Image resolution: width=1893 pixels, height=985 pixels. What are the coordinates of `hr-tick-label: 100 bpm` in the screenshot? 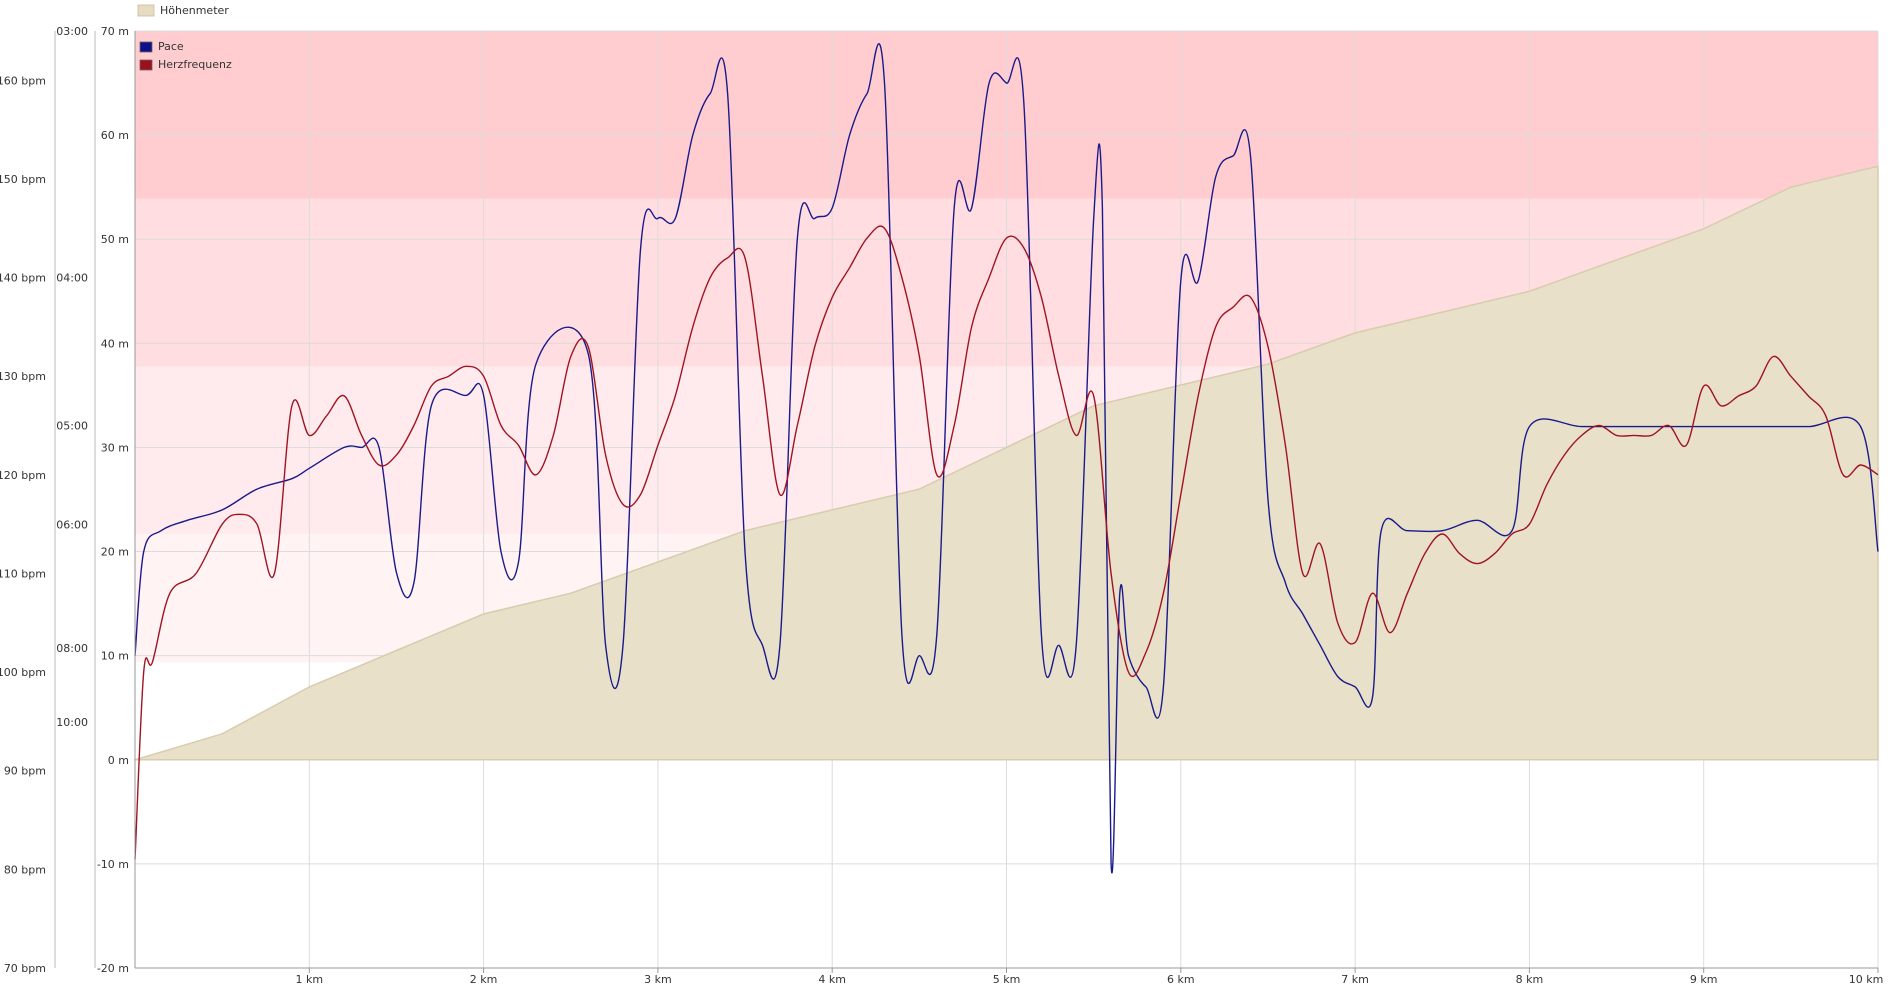 It's located at (23, 672).